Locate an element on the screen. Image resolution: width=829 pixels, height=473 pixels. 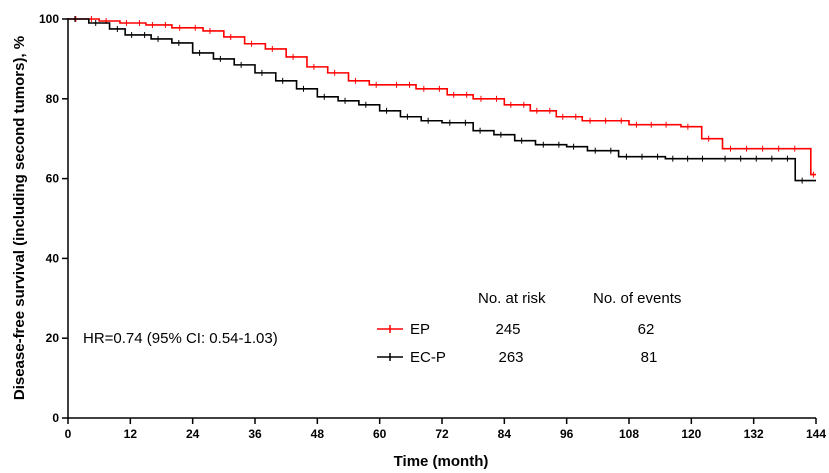
legend-ep: EP 245 62 is located at coordinates (515, 329).